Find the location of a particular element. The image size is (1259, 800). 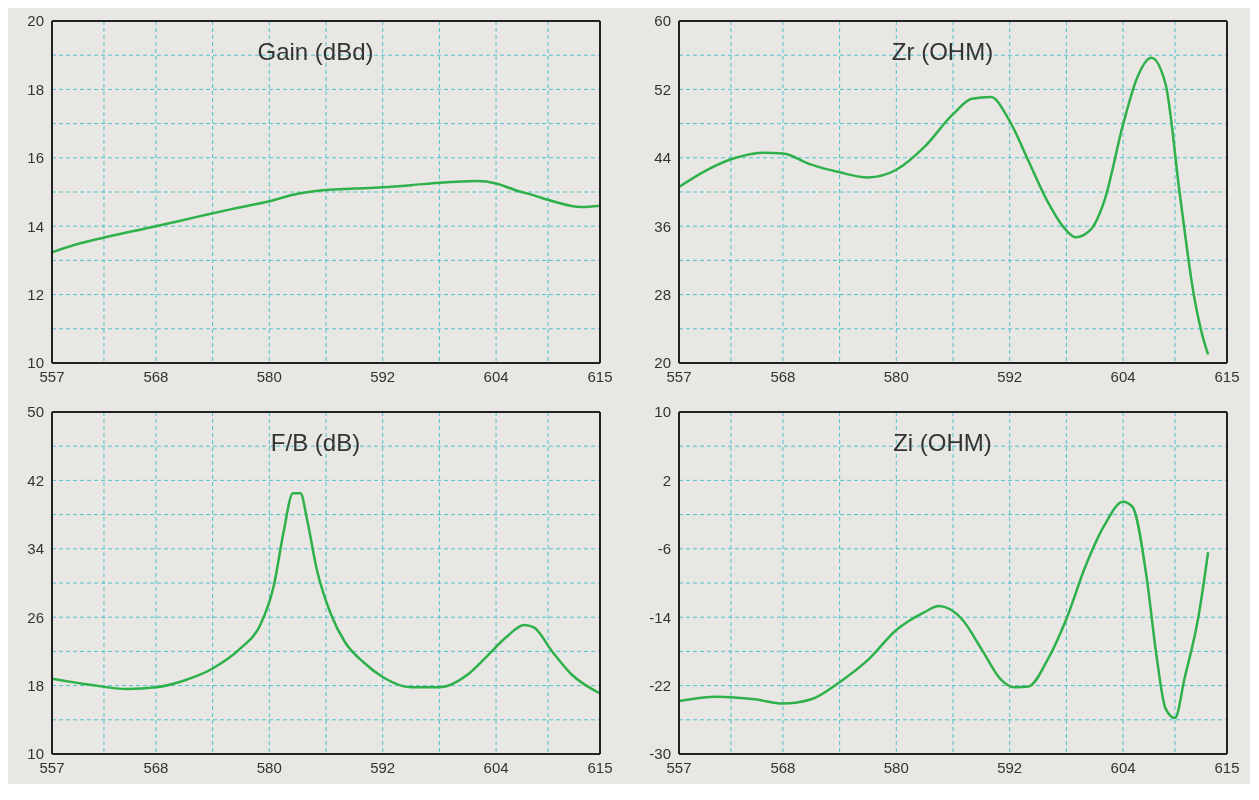

y-tick-label: -6 is located at coordinates (664, 549).